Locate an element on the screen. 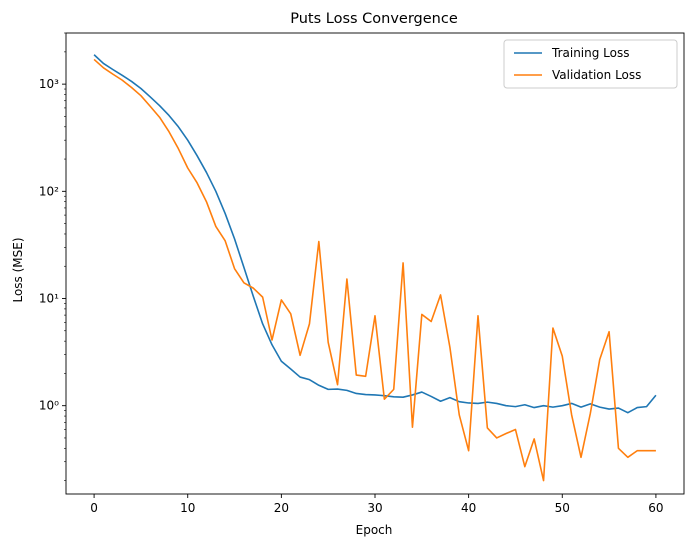 The width and height of the screenshot is (694, 547). x-tick-label: 30 is located at coordinates (374, 508).